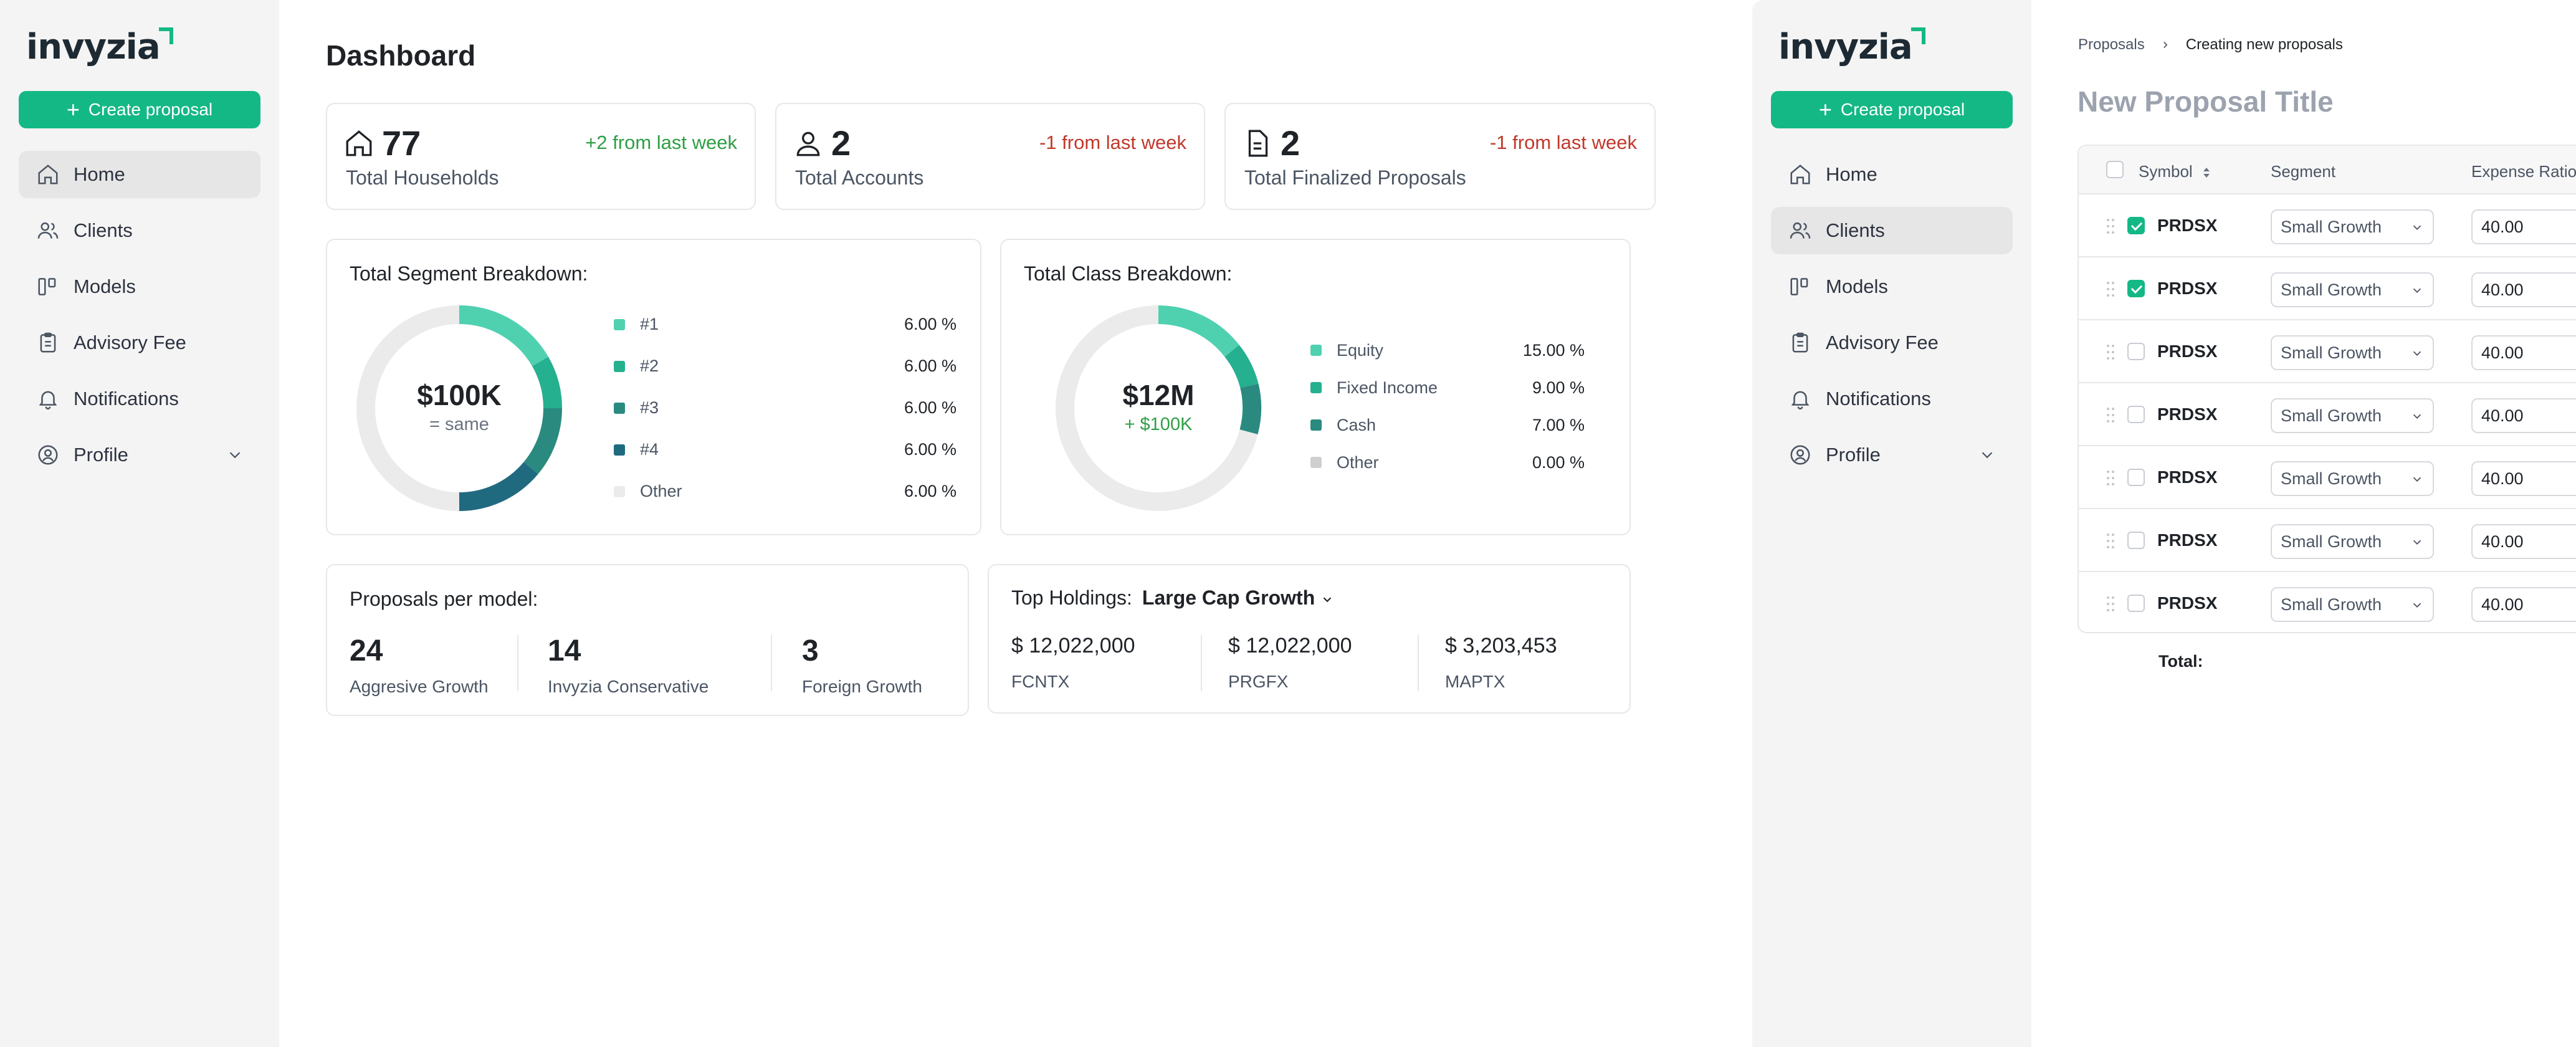 This screenshot has height=1047, width=2576. I want to click on profile-icon, so click(1800, 455).